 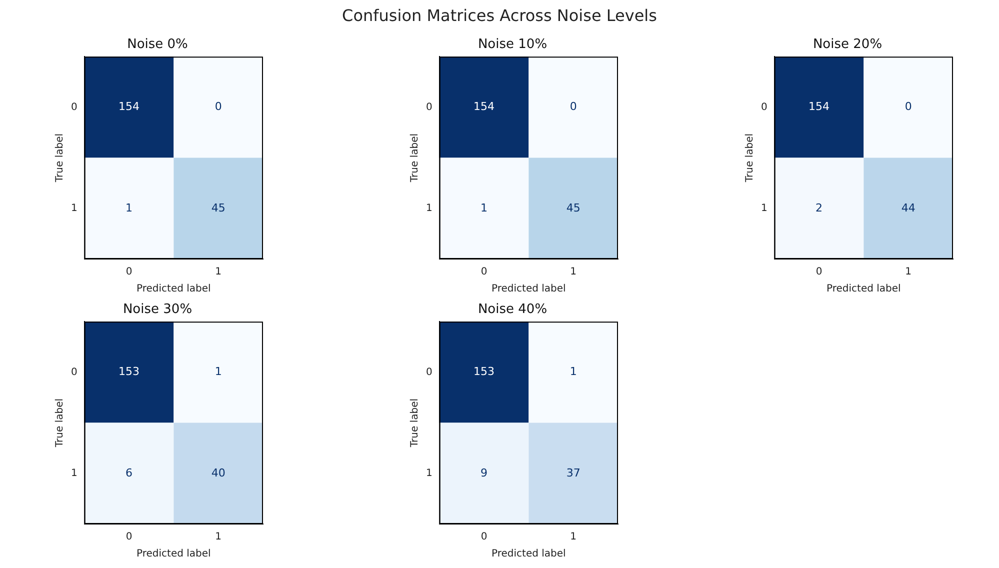 I want to click on chart-title: Noise 20%, so click(x=847, y=44).